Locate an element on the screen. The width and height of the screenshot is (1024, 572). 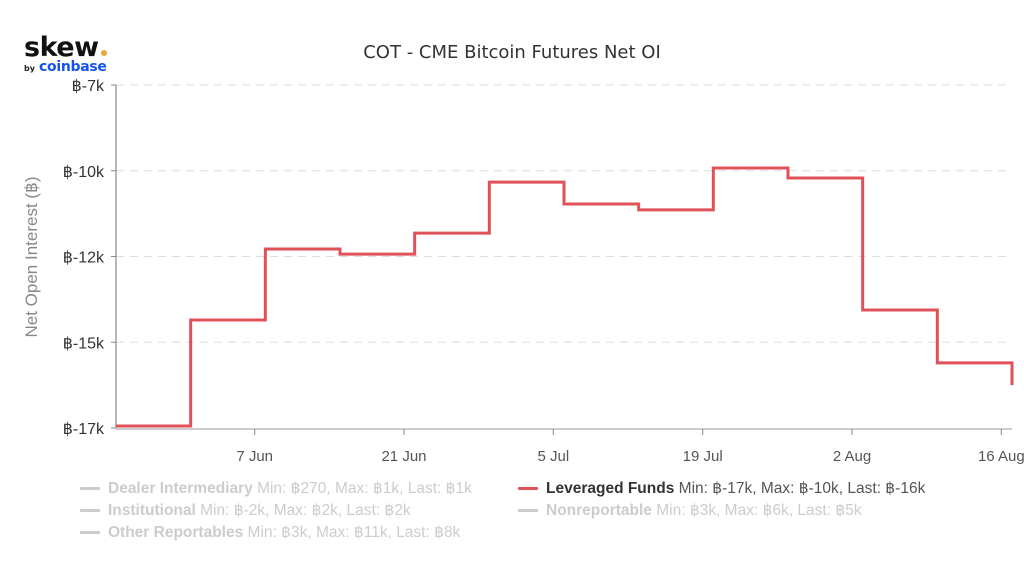
x-tick-label: 16 Aug is located at coordinates (1001, 456).